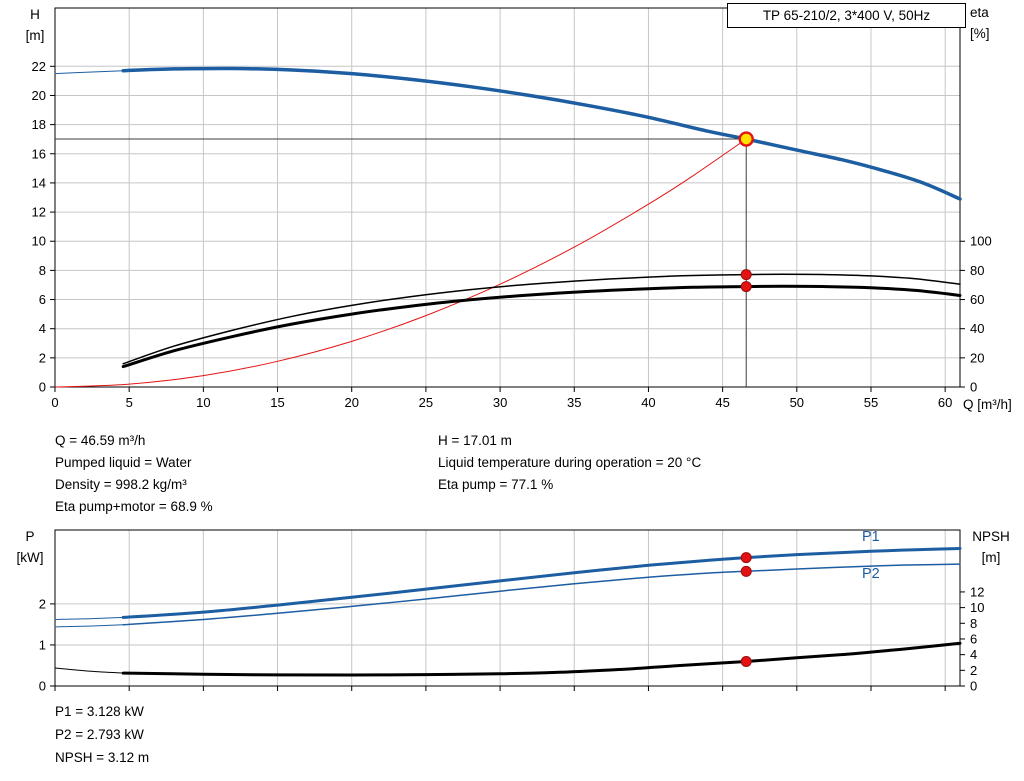 Image resolution: width=1024 pixels, height=781 pixels. What do you see at coordinates (30, 536) in the screenshot?
I see `p-axis-label: P` at bounding box center [30, 536].